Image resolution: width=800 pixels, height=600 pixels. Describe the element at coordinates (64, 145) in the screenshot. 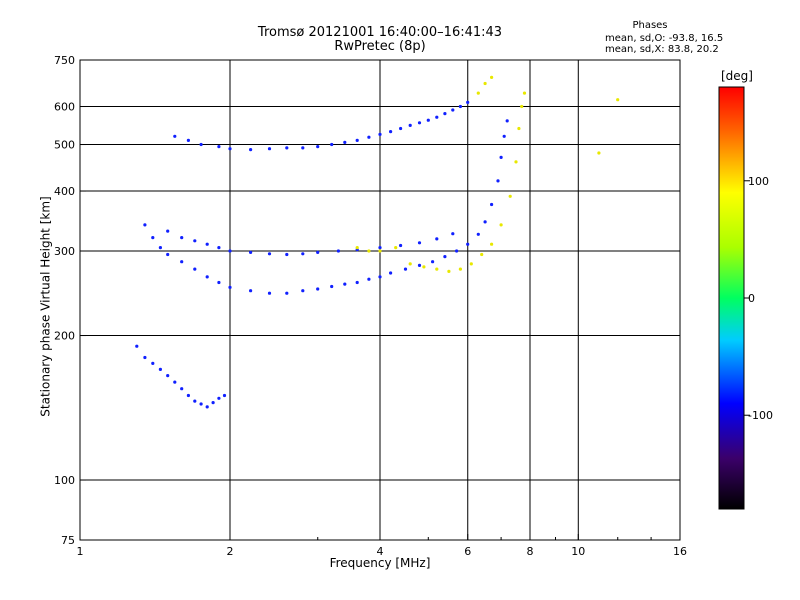

I see `y-tick-label: 500` at that location.